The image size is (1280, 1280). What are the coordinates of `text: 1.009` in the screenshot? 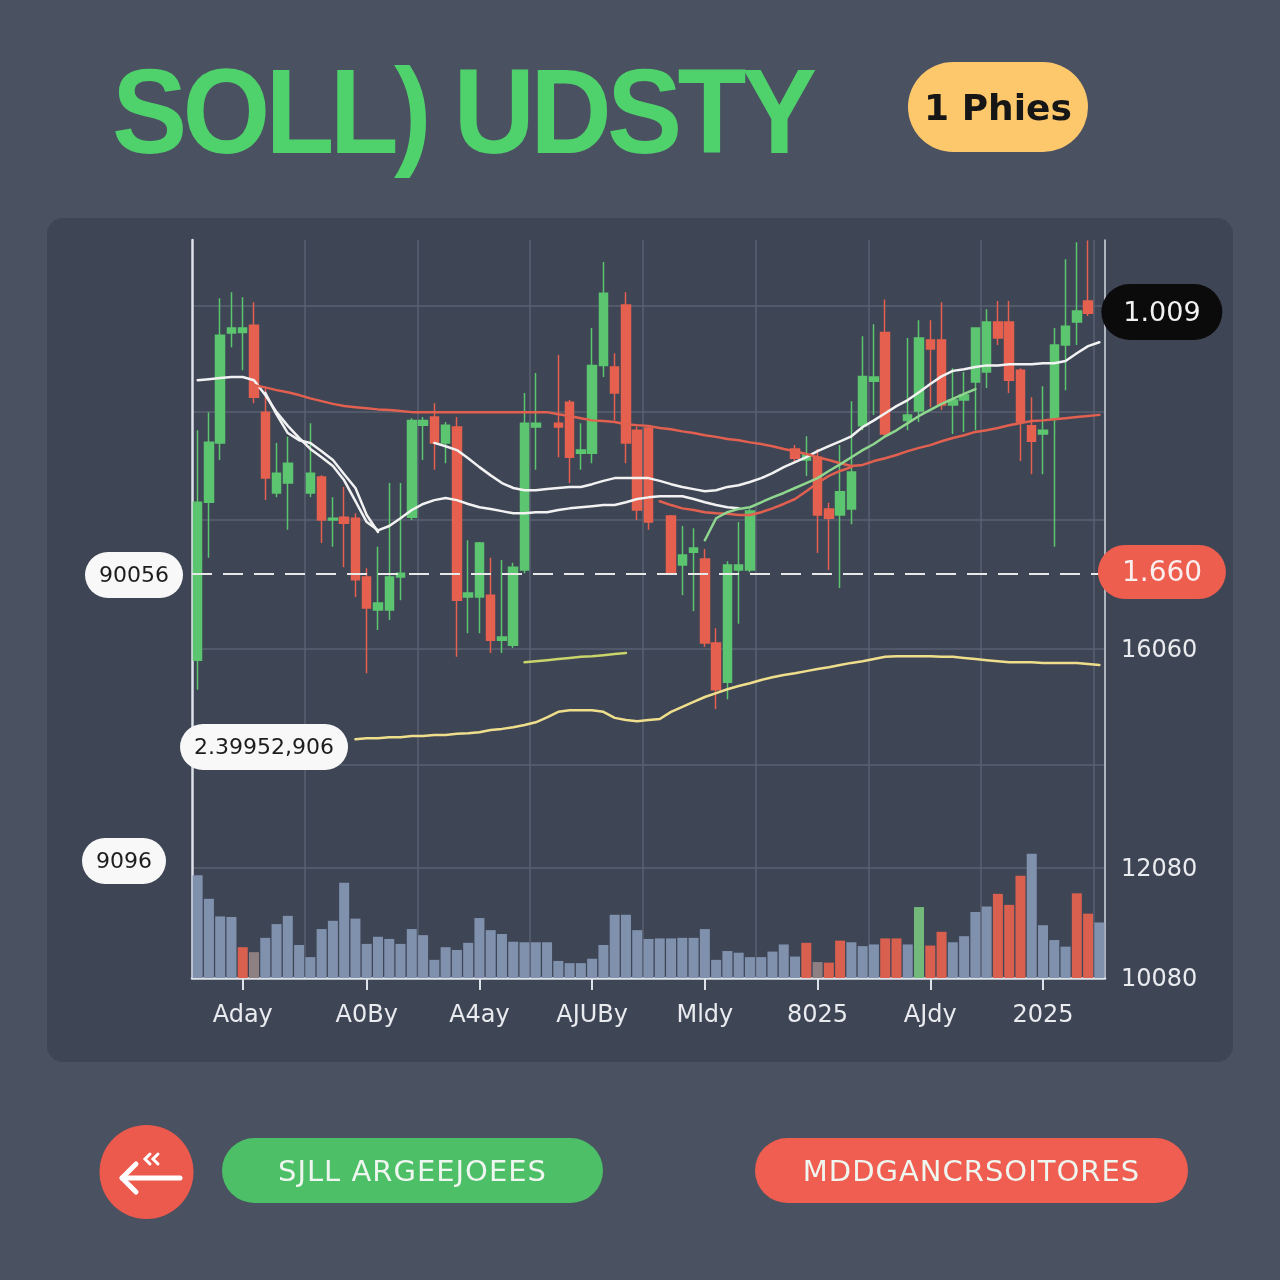 It's located at (1162, 312).